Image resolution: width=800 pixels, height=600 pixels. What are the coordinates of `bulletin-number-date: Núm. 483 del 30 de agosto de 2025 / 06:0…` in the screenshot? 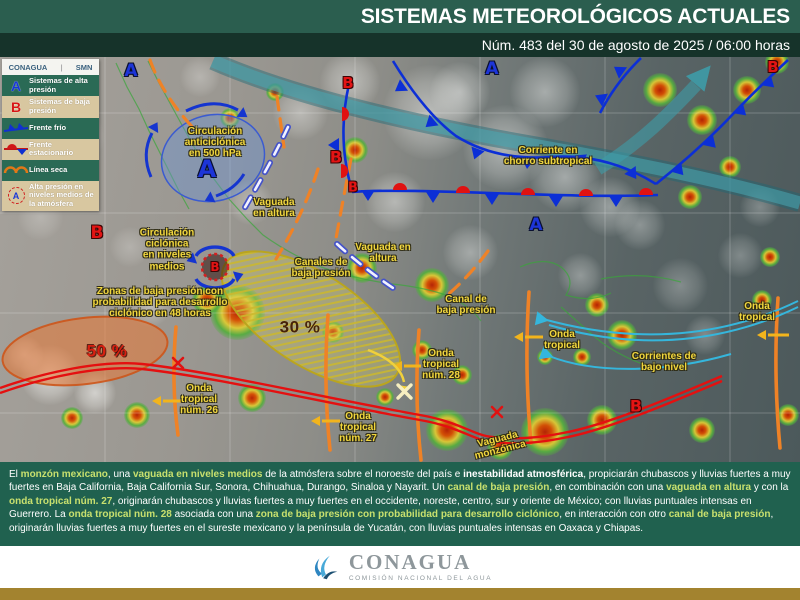 It's located at (400, 45).